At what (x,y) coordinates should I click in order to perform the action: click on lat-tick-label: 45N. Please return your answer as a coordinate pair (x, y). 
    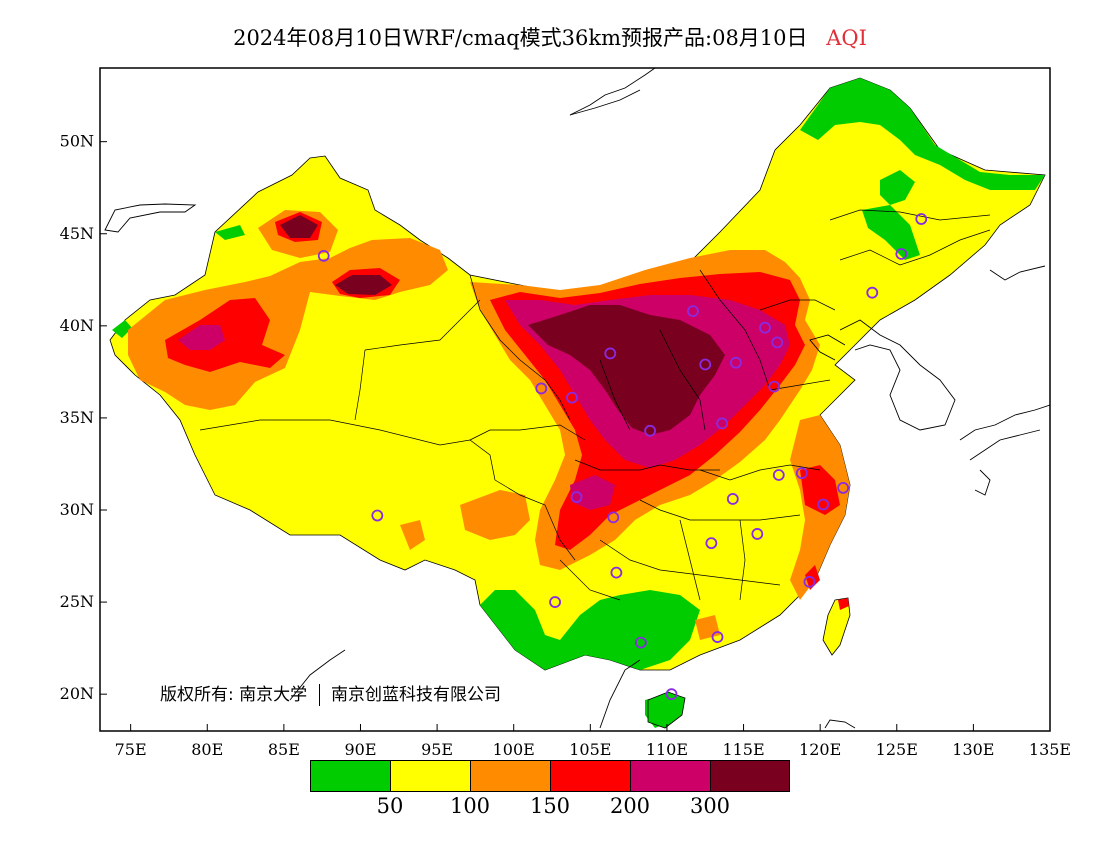
    Looking at the image, I should click on (77, 233).